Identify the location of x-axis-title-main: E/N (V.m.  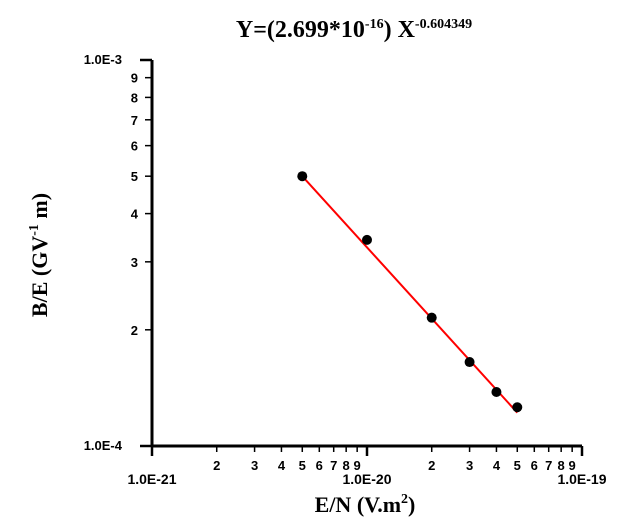
(358, 504).